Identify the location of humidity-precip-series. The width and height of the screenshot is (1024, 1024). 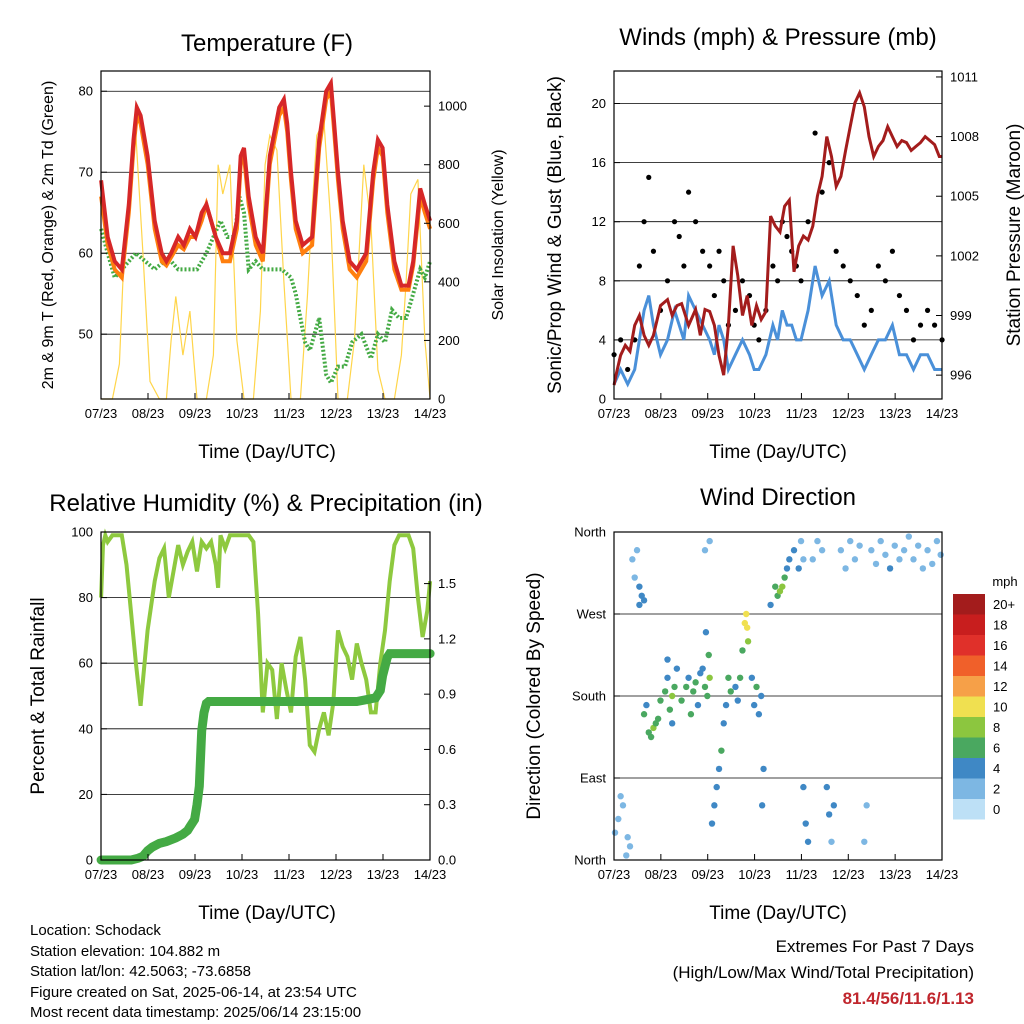
(265, 696).